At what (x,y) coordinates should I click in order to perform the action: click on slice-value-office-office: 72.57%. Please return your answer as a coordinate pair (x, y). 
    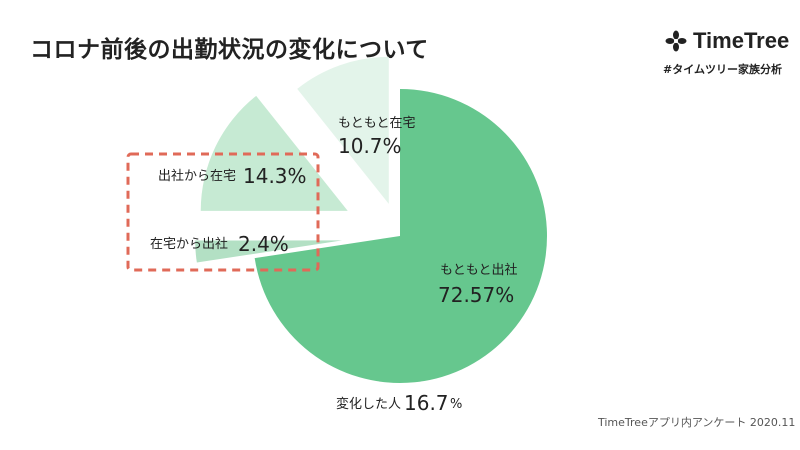
    Looking at the image, I should click on (476, 295).